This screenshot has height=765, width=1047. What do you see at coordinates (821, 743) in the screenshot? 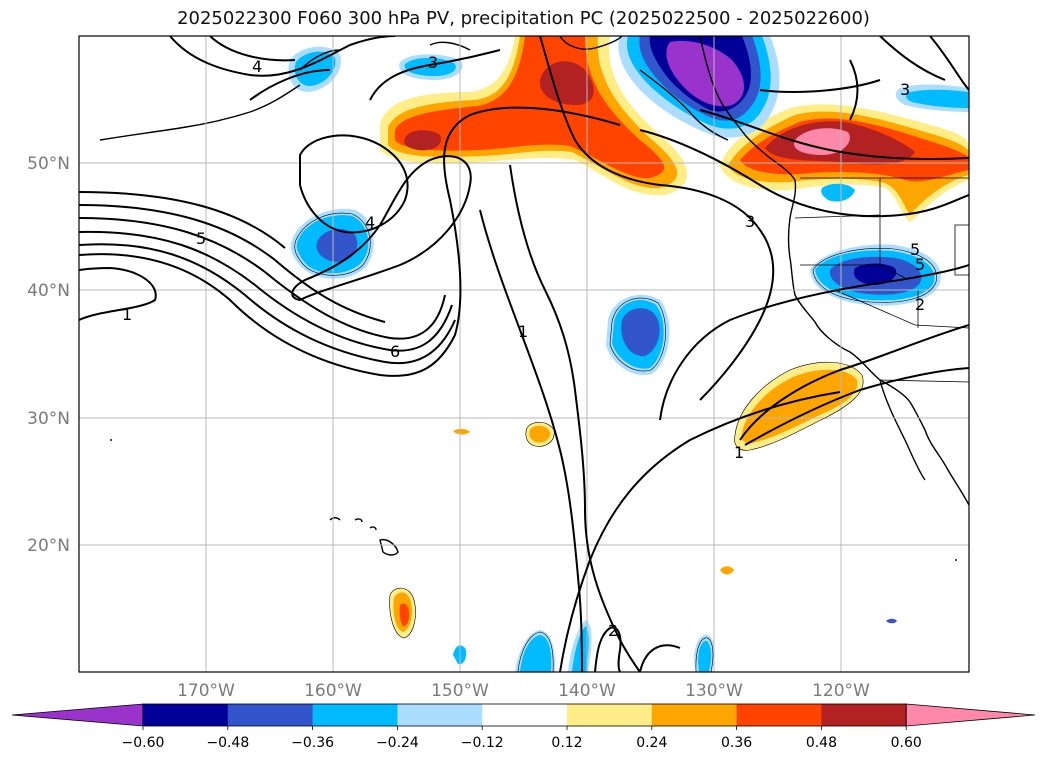
I see `colorbar-tick-label: 0.48` at bounding box center [821, 743].